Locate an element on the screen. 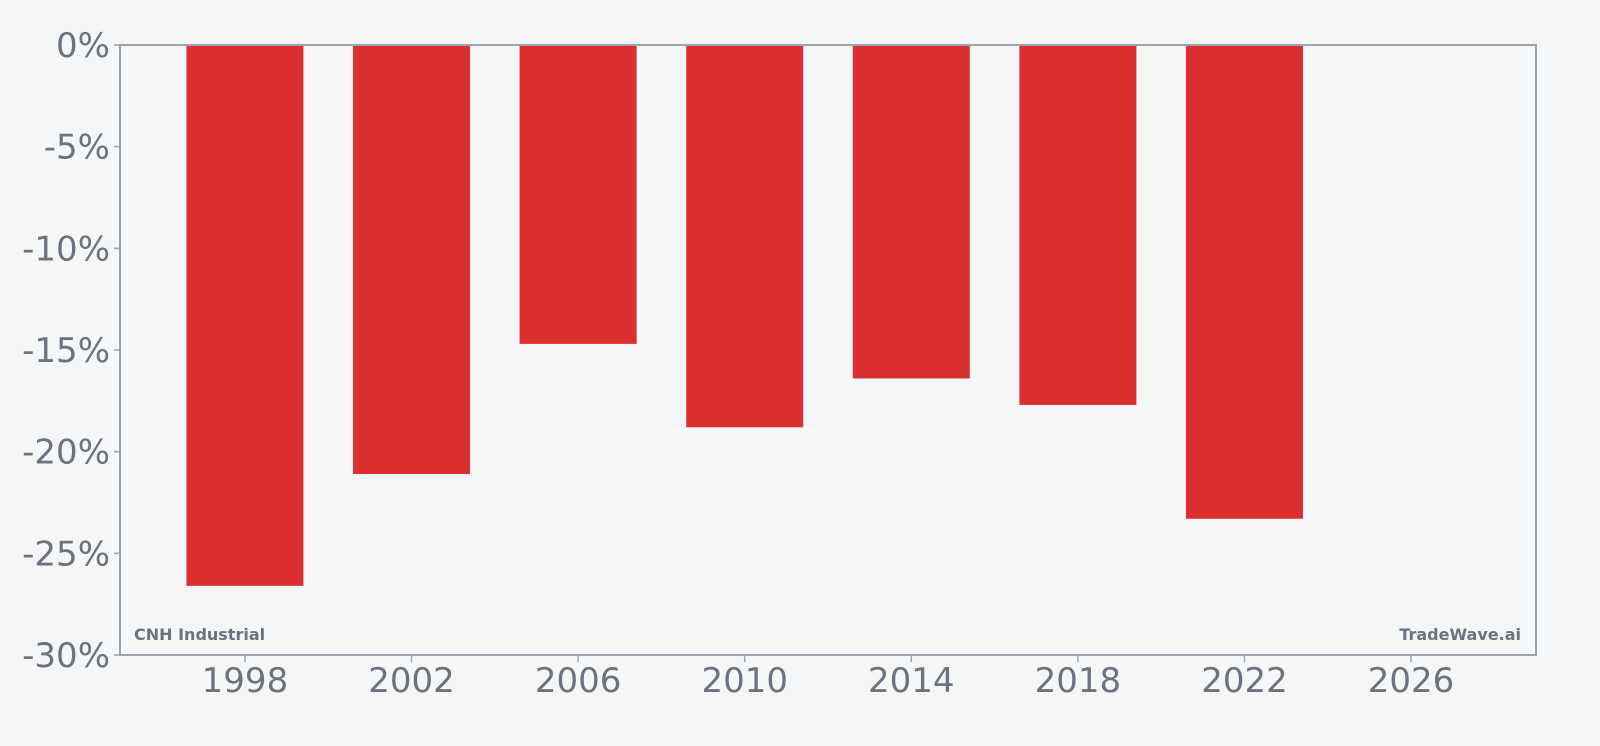 This screenshot has width=1600, height=746. watermark-left: CNH Industrial is located at coordinates (199, 634).